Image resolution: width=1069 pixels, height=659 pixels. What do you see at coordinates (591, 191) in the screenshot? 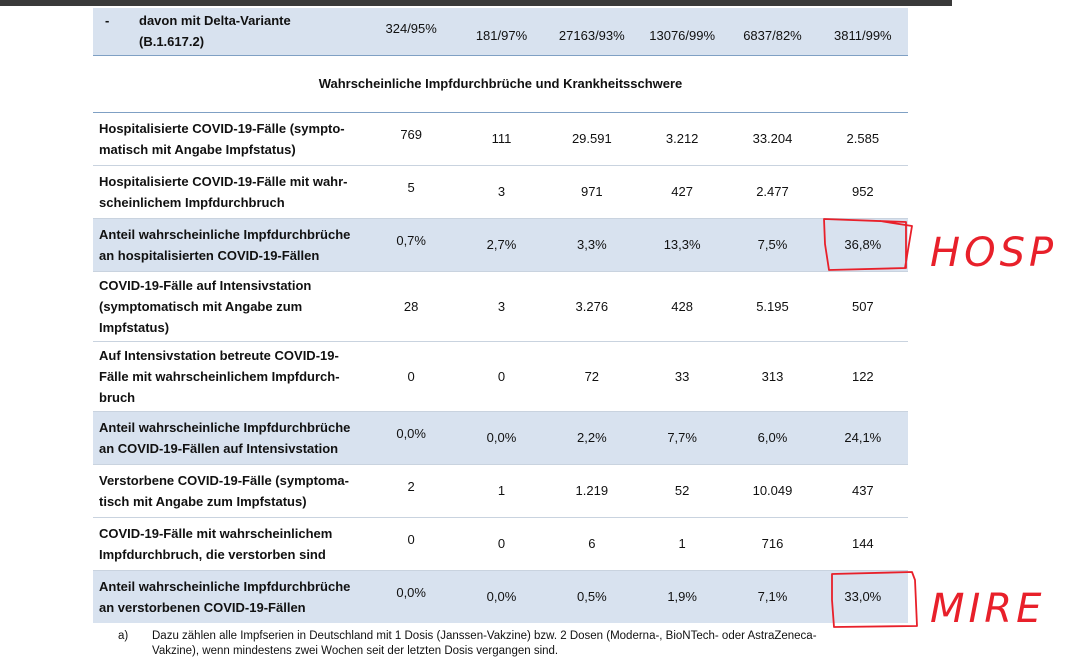
I see `cell-value: 971` at bounding box center [591, 191].